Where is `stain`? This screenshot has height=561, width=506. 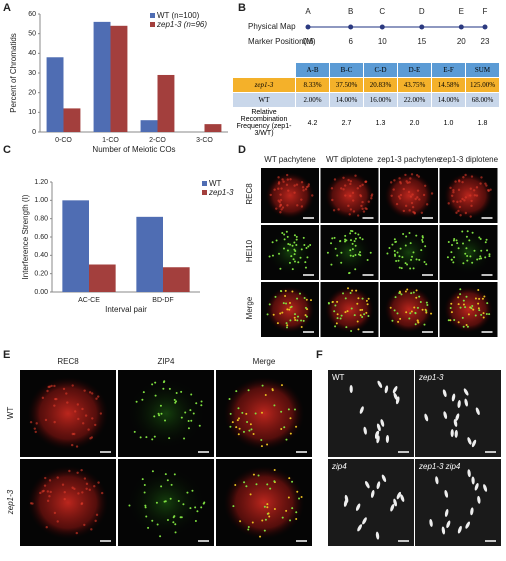 stain is located at coordinates (68, 413).